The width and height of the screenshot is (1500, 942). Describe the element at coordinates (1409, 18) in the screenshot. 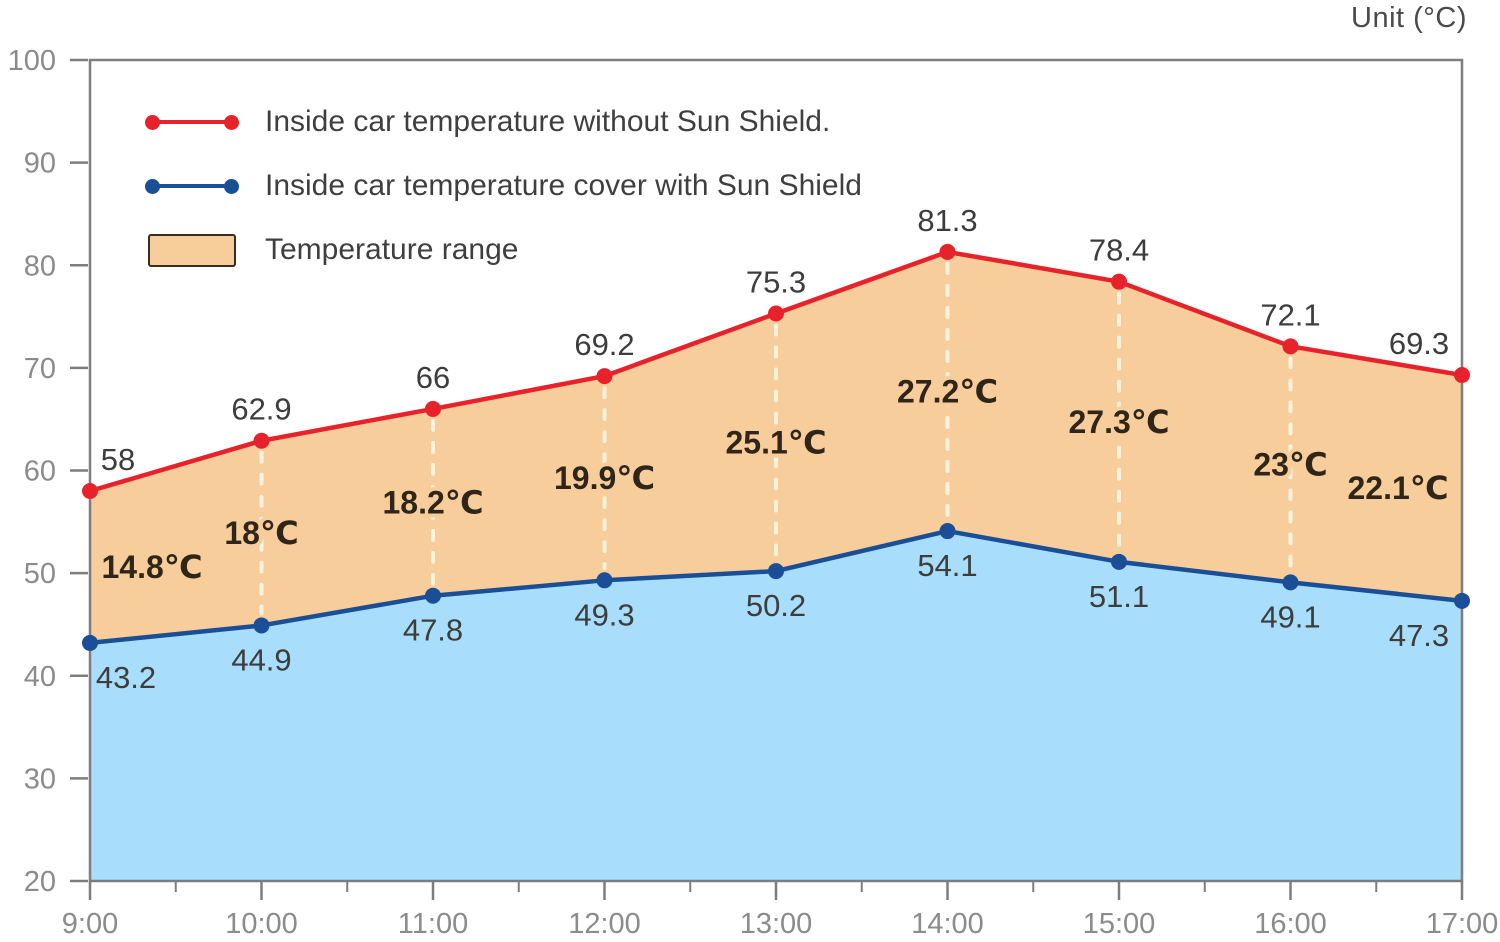

I see `unit-label: Unit (°C)` at that location.